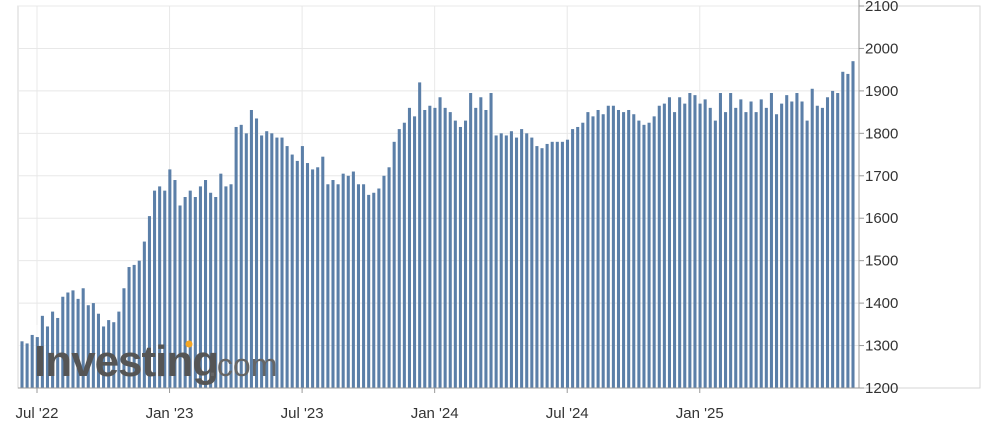  What do you see at coordinates (881, 133) in the screenshot?
I see `y-tick-label: 1800` at bounding box center [881, 133].